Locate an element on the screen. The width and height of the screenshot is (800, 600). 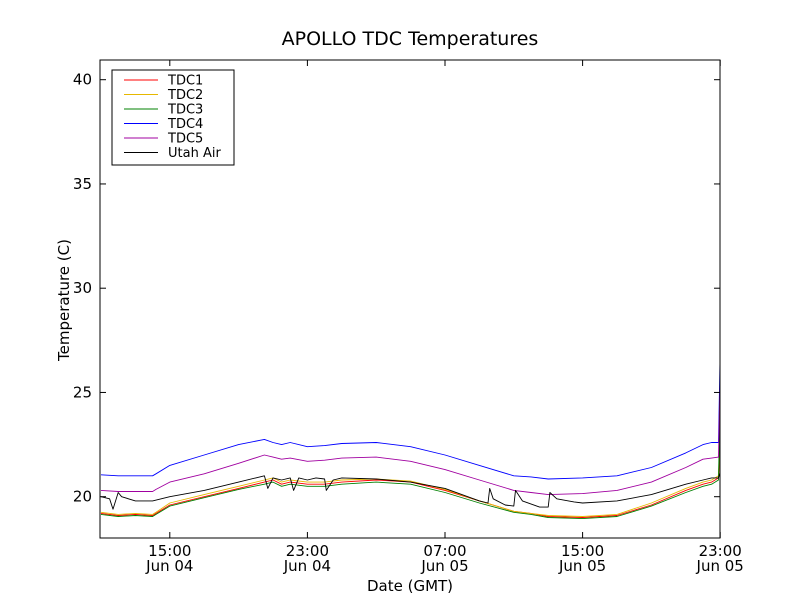
chart-title: APOLLO TDC Temperatures is located at coordinates (410, 39).